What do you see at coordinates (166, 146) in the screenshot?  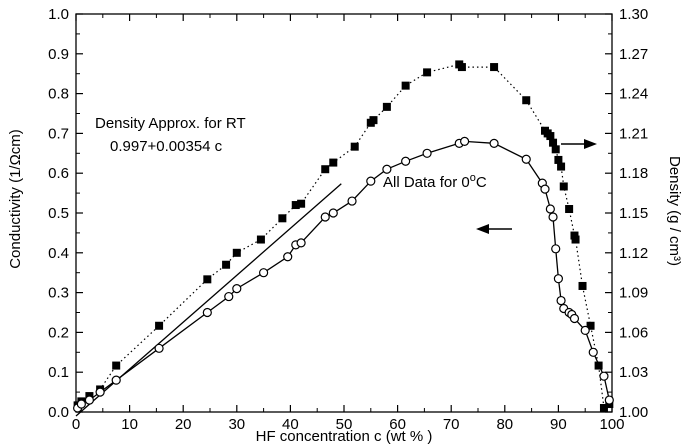 I see `density-approx-formula: 0.997+0.00354 c` at bounding box center [166, 146].